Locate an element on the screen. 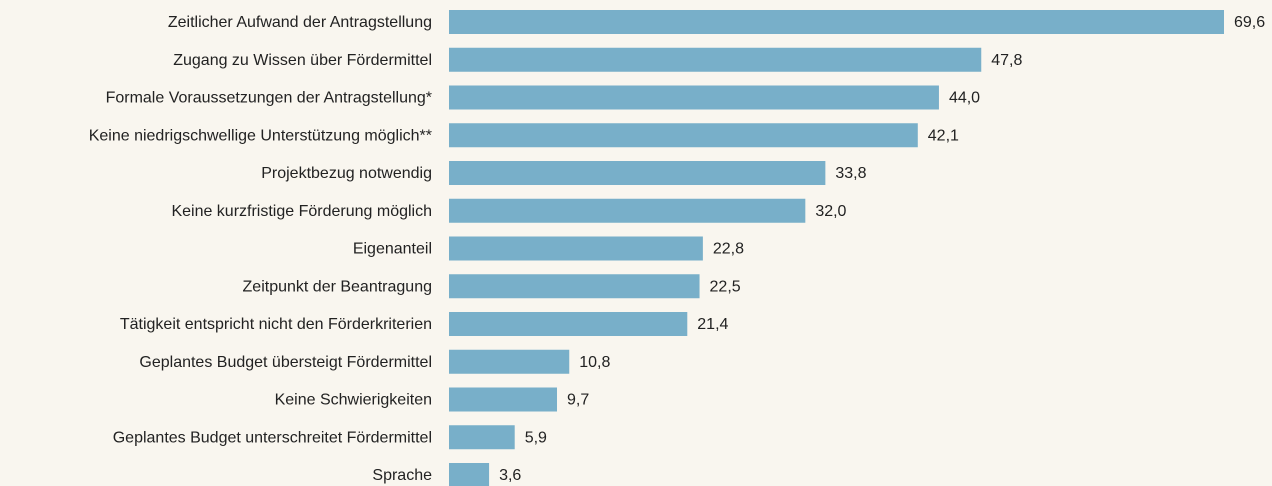 This screenshot has width=1272, height=486. value-label: 32,0 is located at coordinates (830, 211).